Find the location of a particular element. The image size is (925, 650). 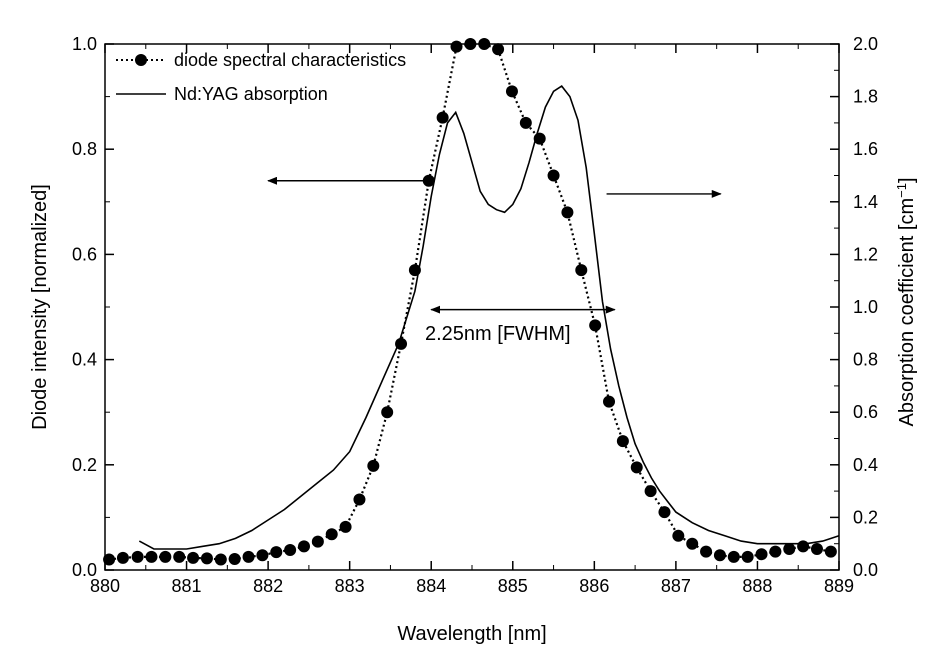

y2-axis-label: Absorption coefficient [cm−1] is located at coordinates (906, 301).